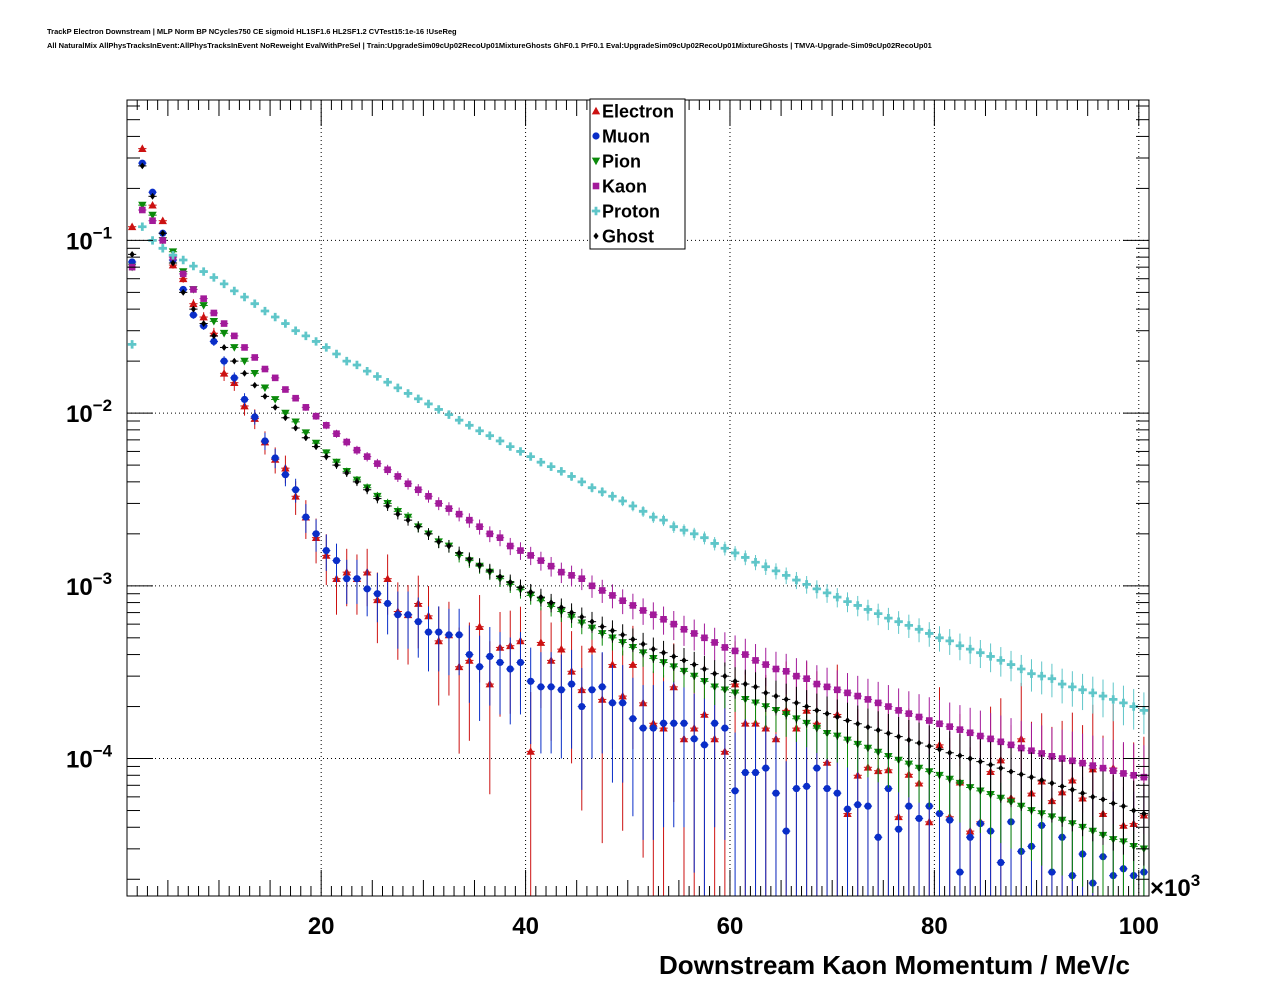 This screenshot has height=996, width=1276. I want to click on x-tick-label: 40, so click(525, 926).